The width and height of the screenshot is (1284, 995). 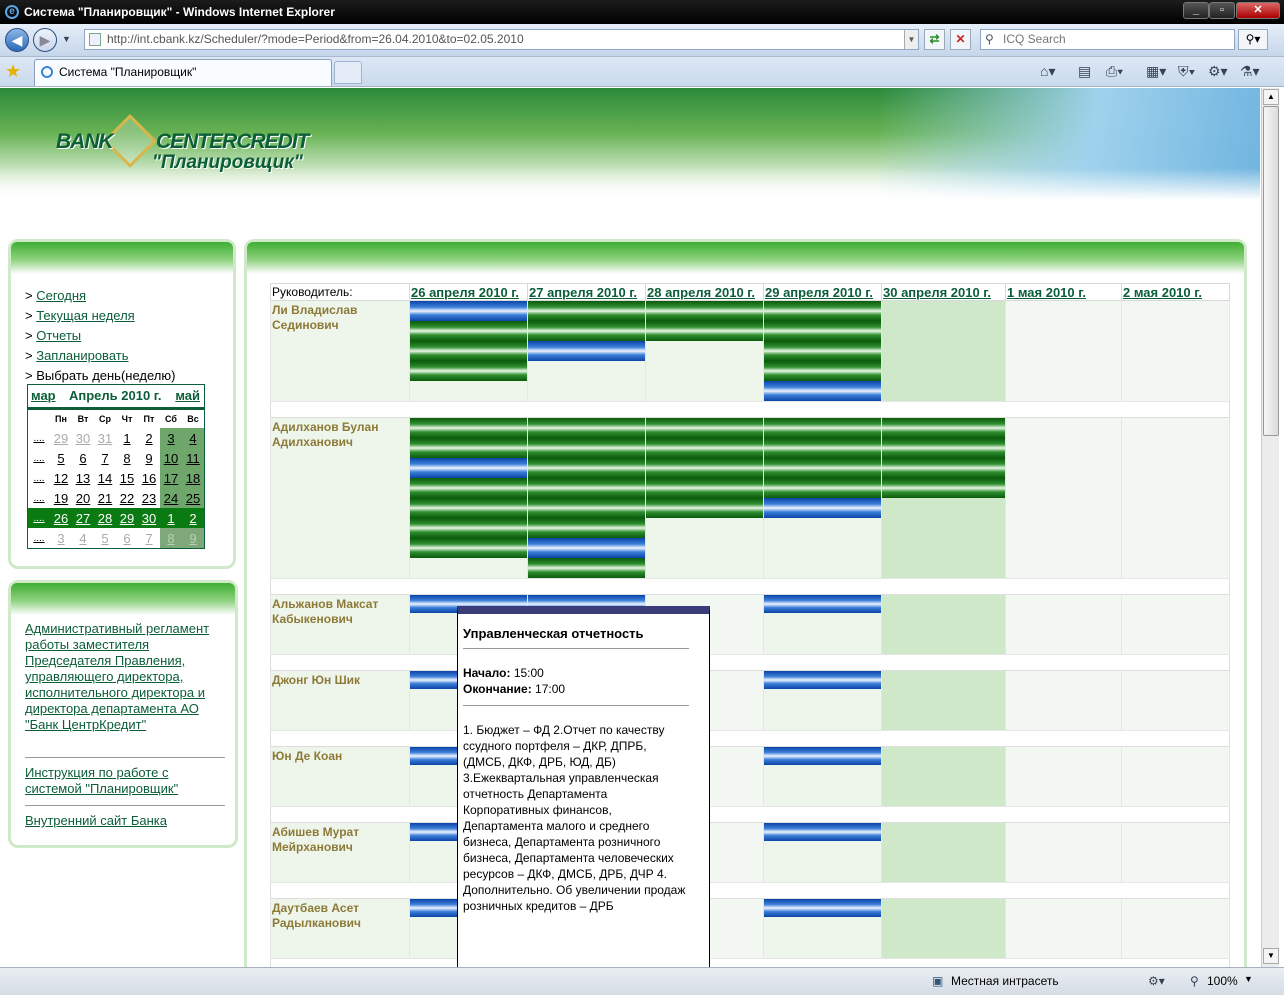 I want to click on close-window-button: ✕, so click(x=1258, y=10).